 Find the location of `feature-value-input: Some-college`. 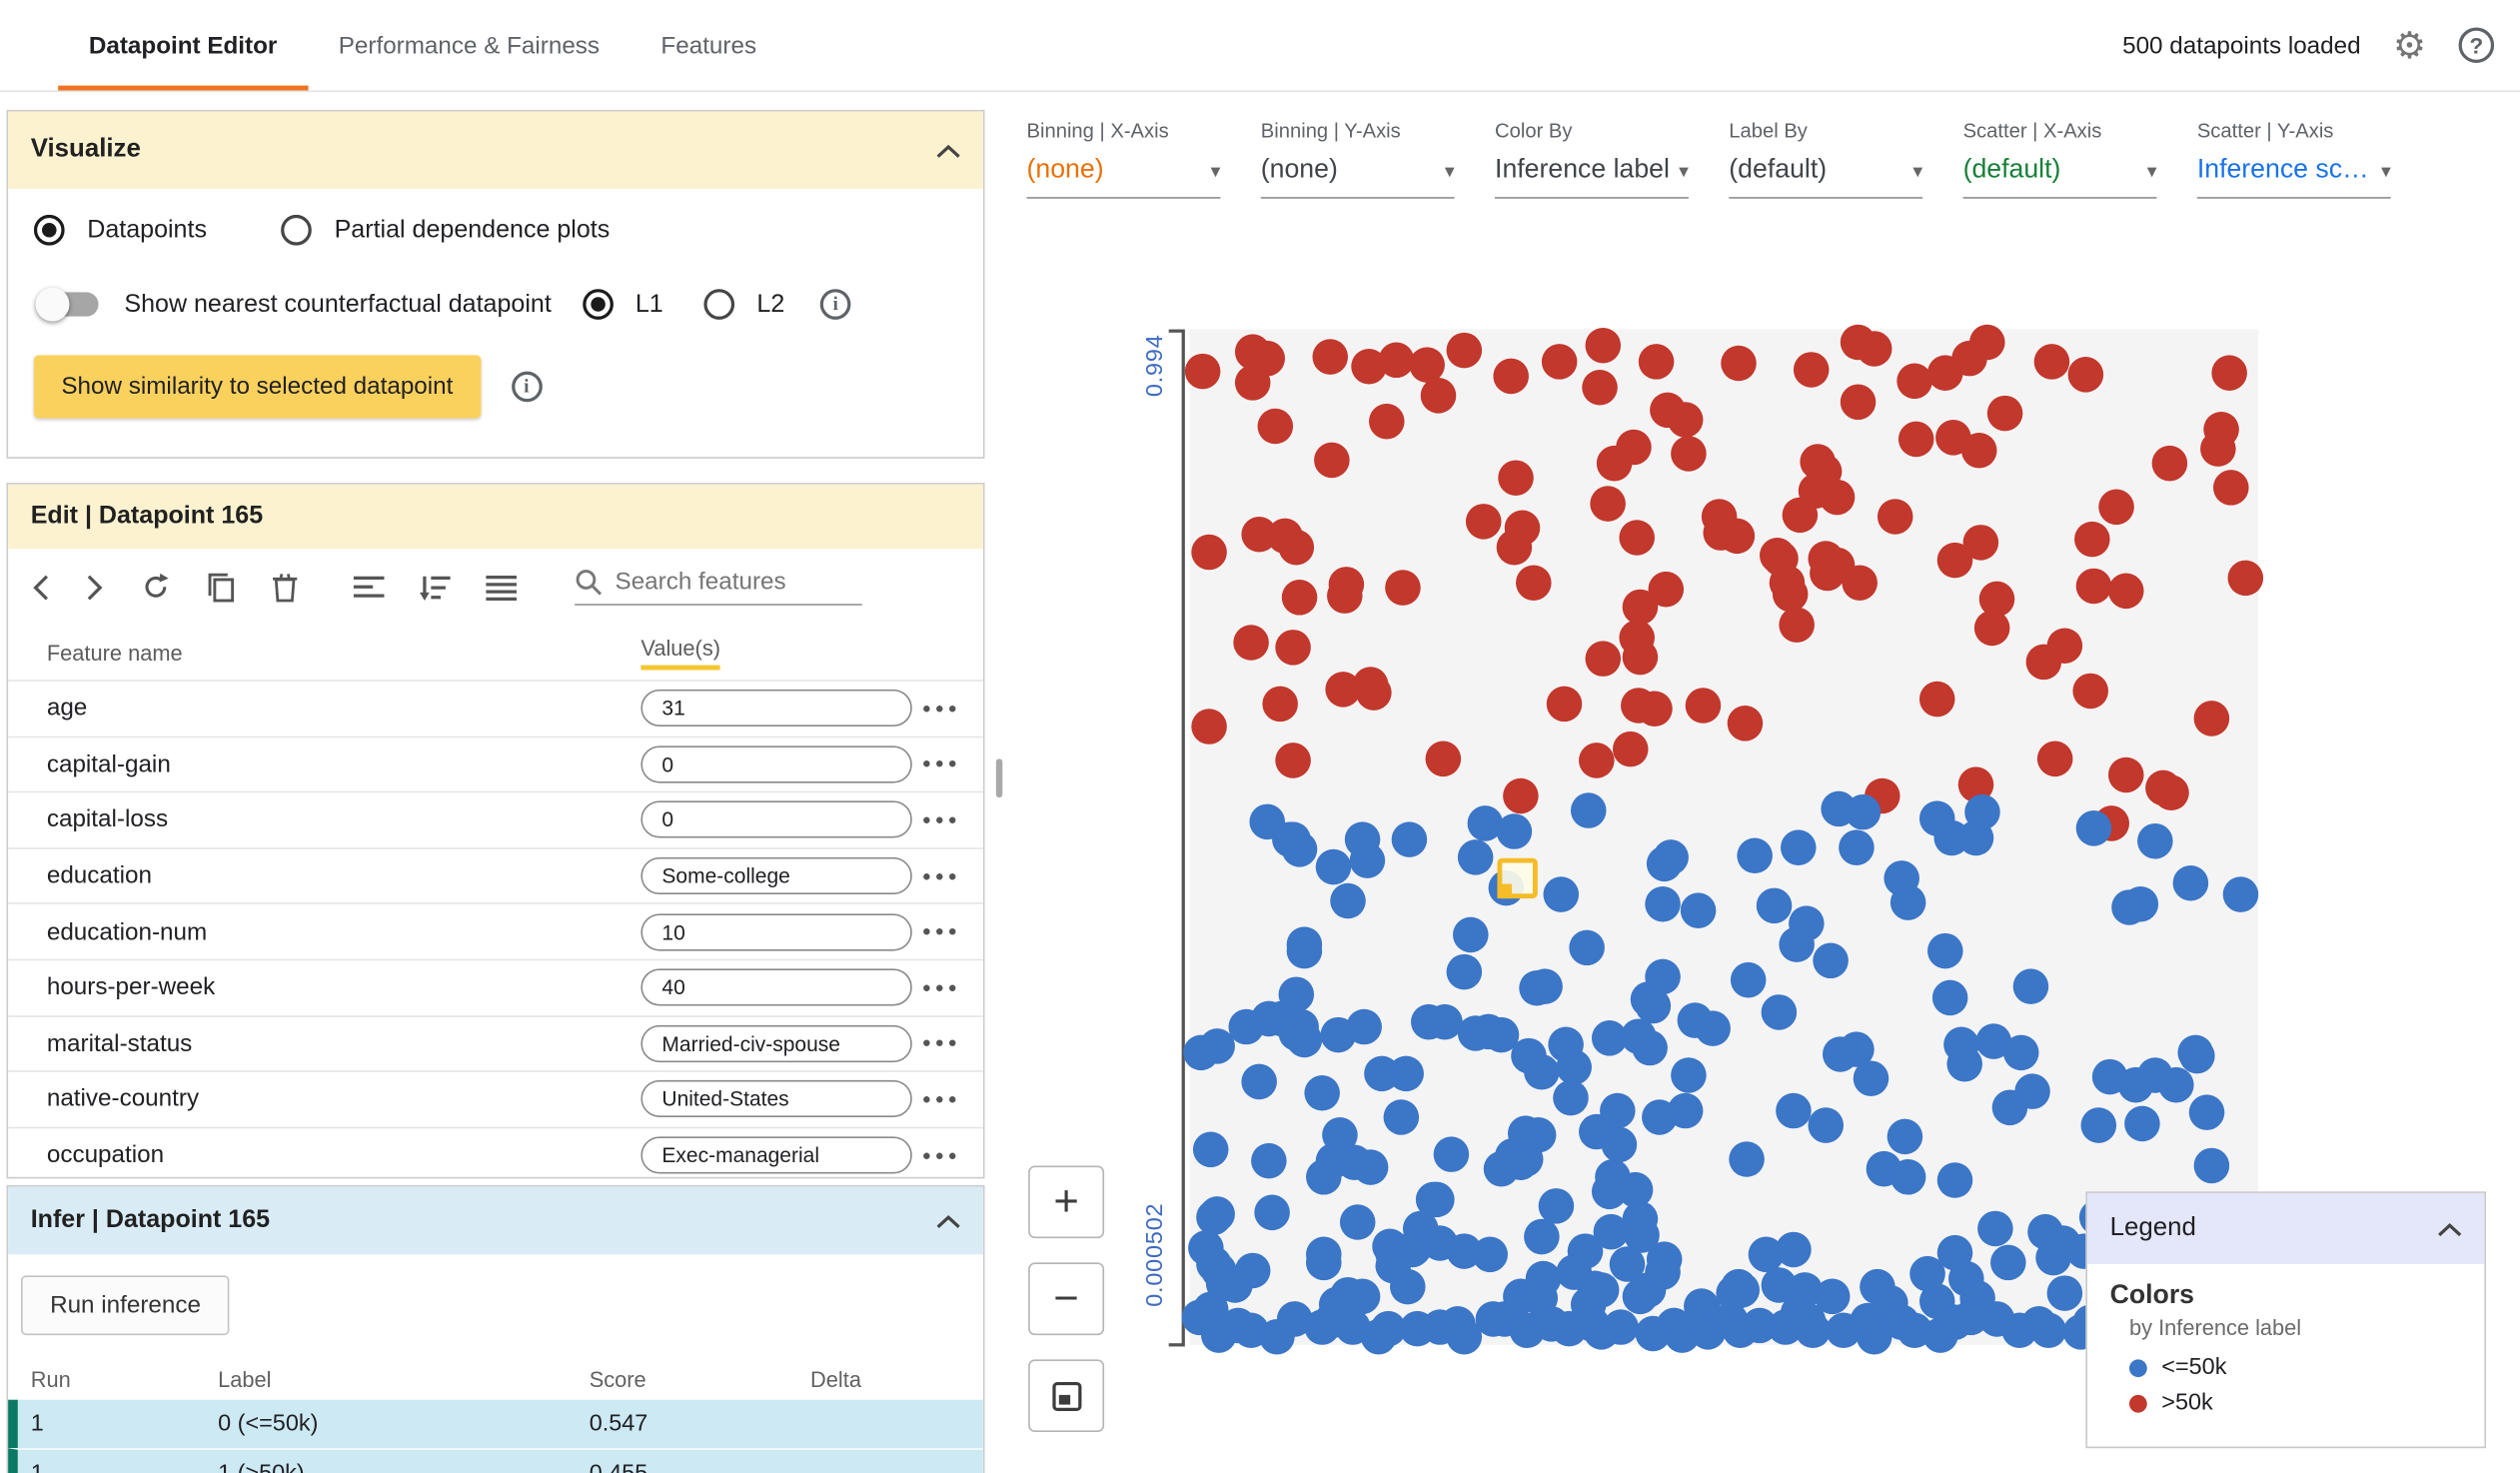

feature-value-input: Some-college is located at coordinates (776, 876).